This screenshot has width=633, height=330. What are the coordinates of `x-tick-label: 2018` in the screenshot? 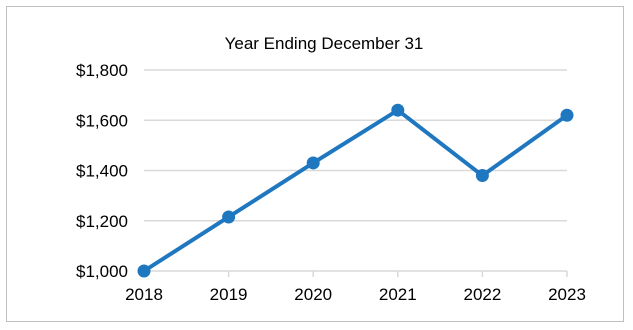 It's located at (144, 294).